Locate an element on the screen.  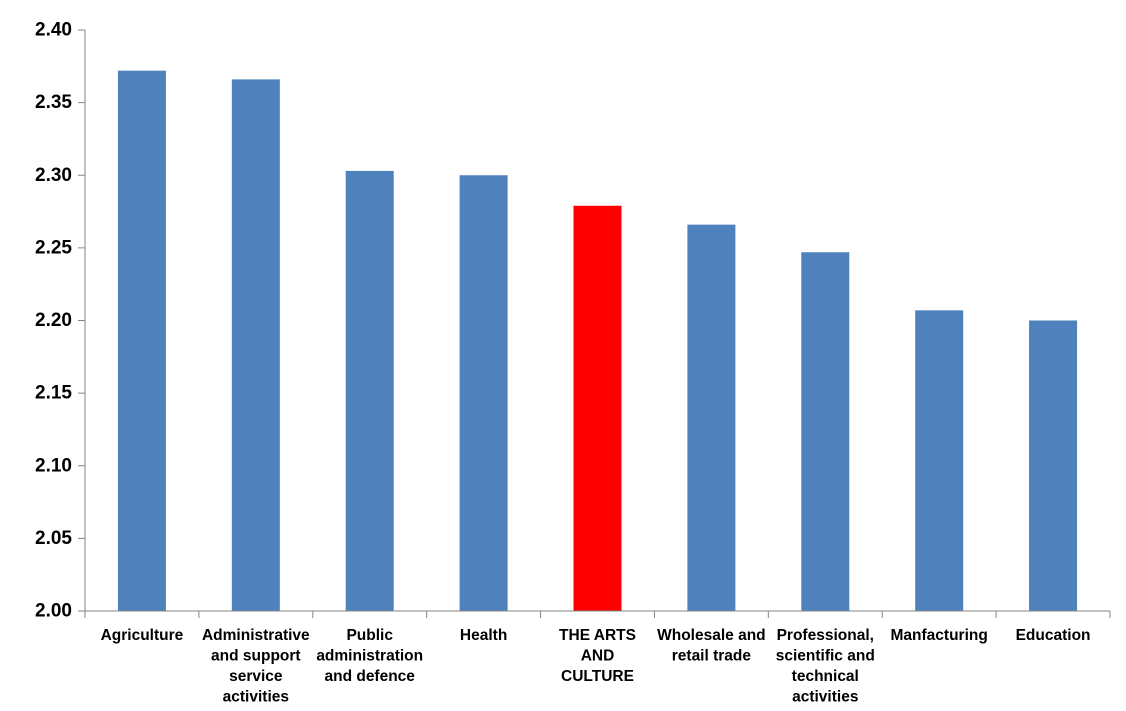
y-axis-ticks: 2.00 2.05 2.10 2.15 2.20 2.25 2.30 2.35 2.40 is located at coordinates (60, 321).